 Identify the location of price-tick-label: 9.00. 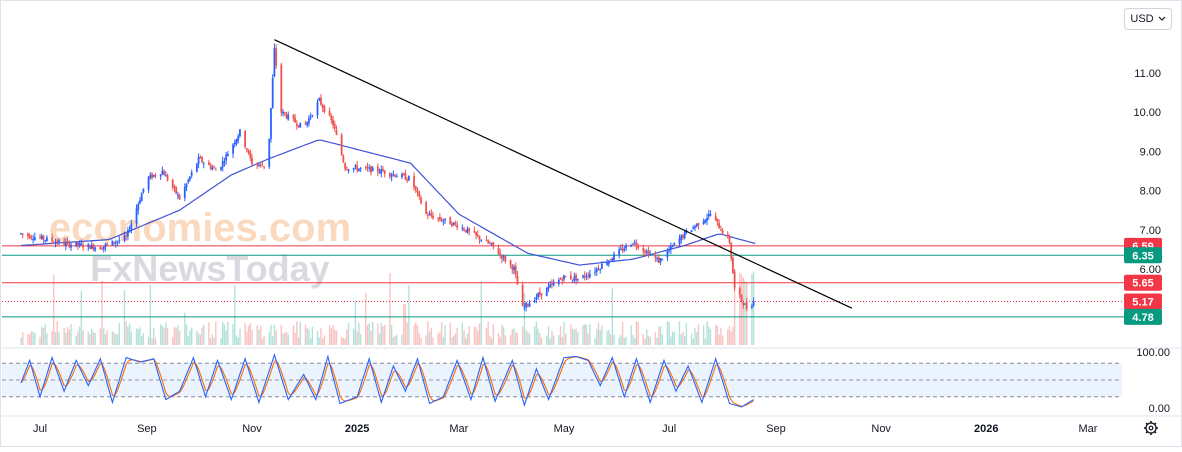
(1150, 152).